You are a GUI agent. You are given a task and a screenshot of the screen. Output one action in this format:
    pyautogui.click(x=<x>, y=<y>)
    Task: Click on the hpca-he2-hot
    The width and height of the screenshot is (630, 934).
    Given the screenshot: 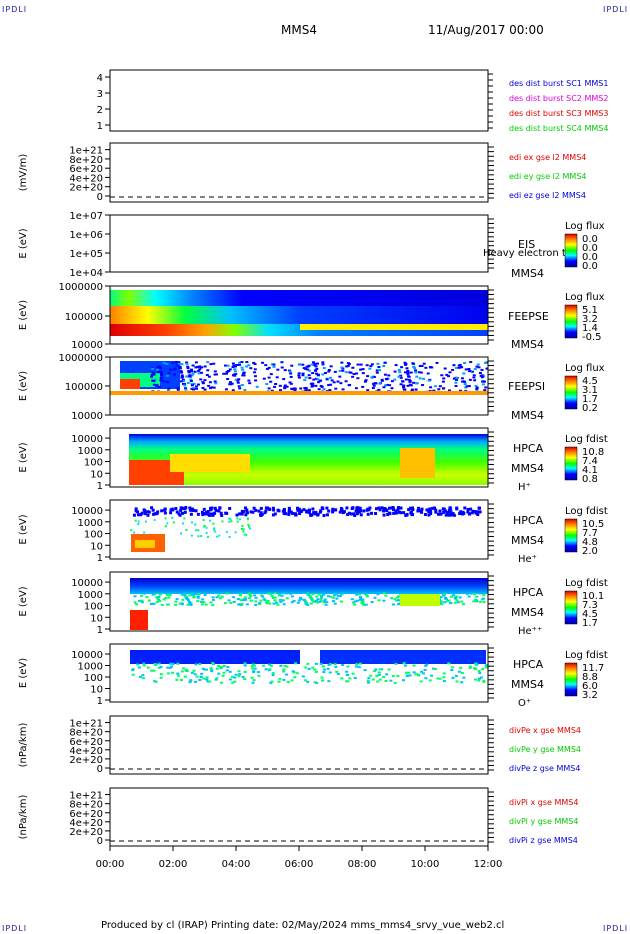 What is the action you would take?
    pyautogui.click(x=139, y=620)
    